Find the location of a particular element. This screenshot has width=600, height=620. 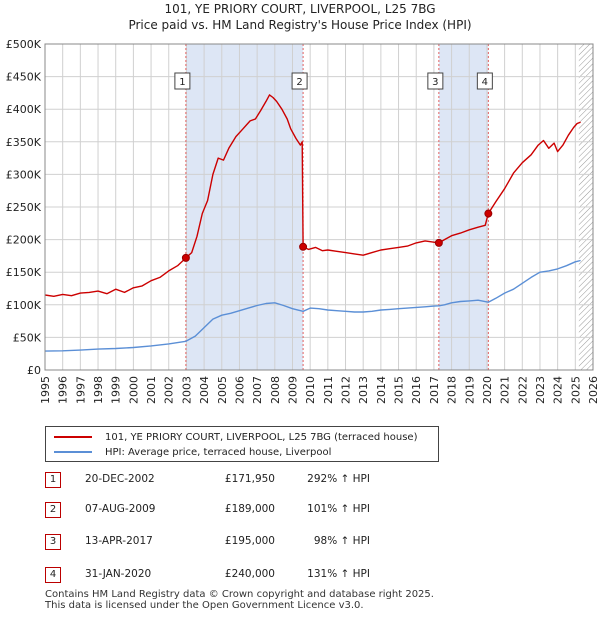

sale-marker-label: 1 is located at coordinates (182, 81).